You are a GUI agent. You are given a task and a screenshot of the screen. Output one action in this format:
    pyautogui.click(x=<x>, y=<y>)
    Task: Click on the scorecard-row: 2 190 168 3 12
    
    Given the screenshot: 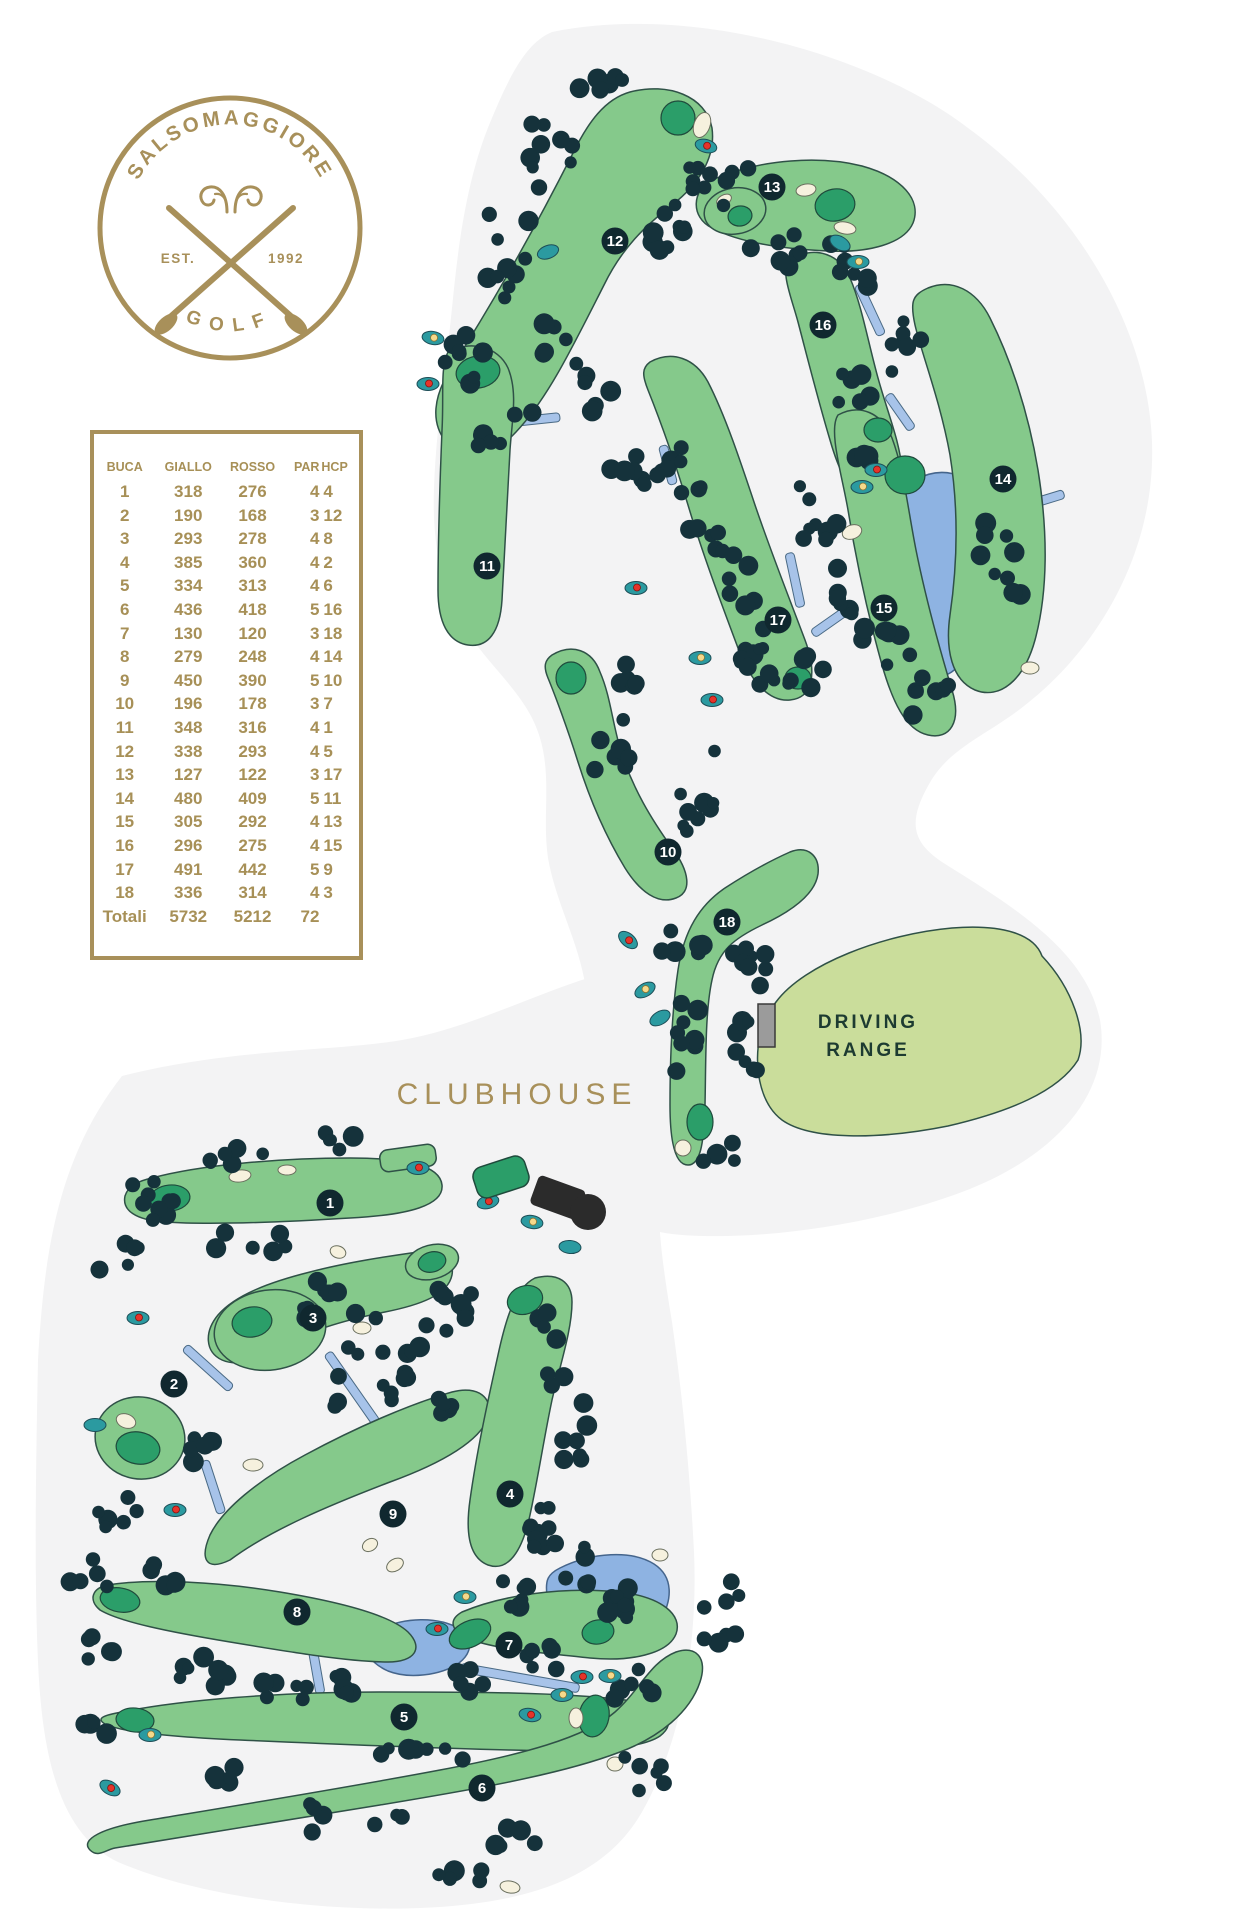 What is the action you would take?
    pyautogui.click(x=226, y=516)
    